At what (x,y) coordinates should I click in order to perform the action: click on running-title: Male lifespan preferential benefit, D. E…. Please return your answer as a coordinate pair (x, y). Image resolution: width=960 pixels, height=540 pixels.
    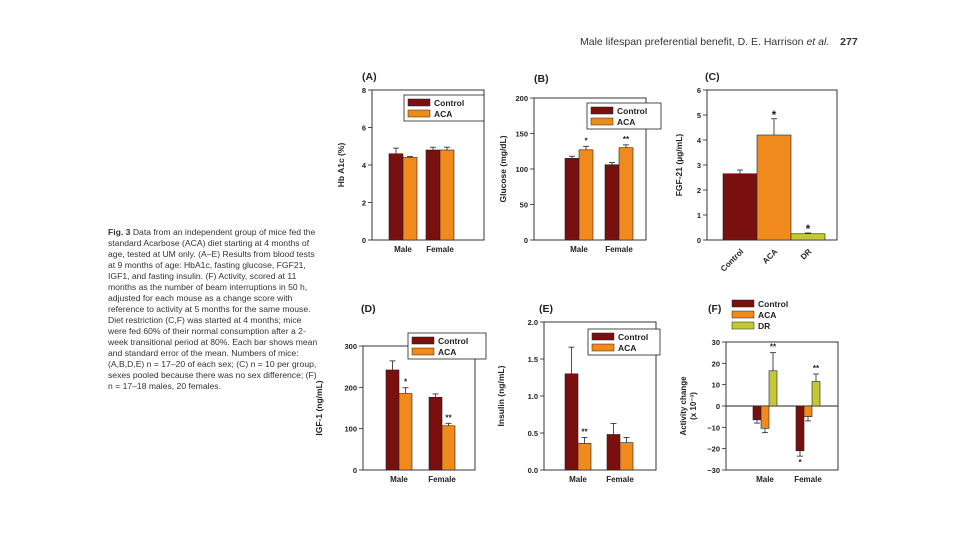
    Looking at the image, I should click on (692, 42).